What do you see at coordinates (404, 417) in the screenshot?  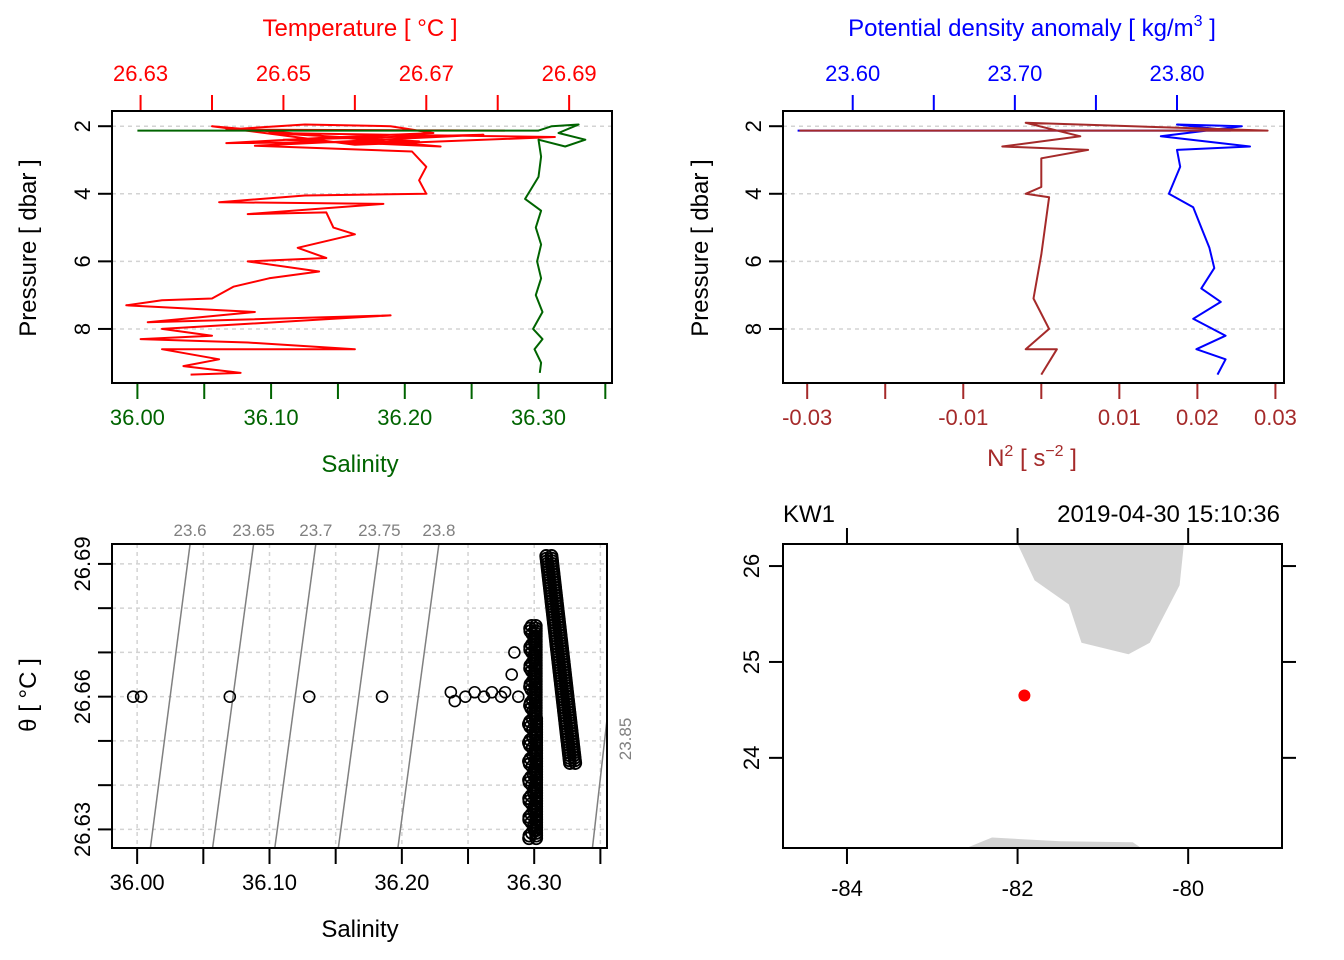 I see `bottom-tick-label: 36.20` at bounding box center [404, 417].